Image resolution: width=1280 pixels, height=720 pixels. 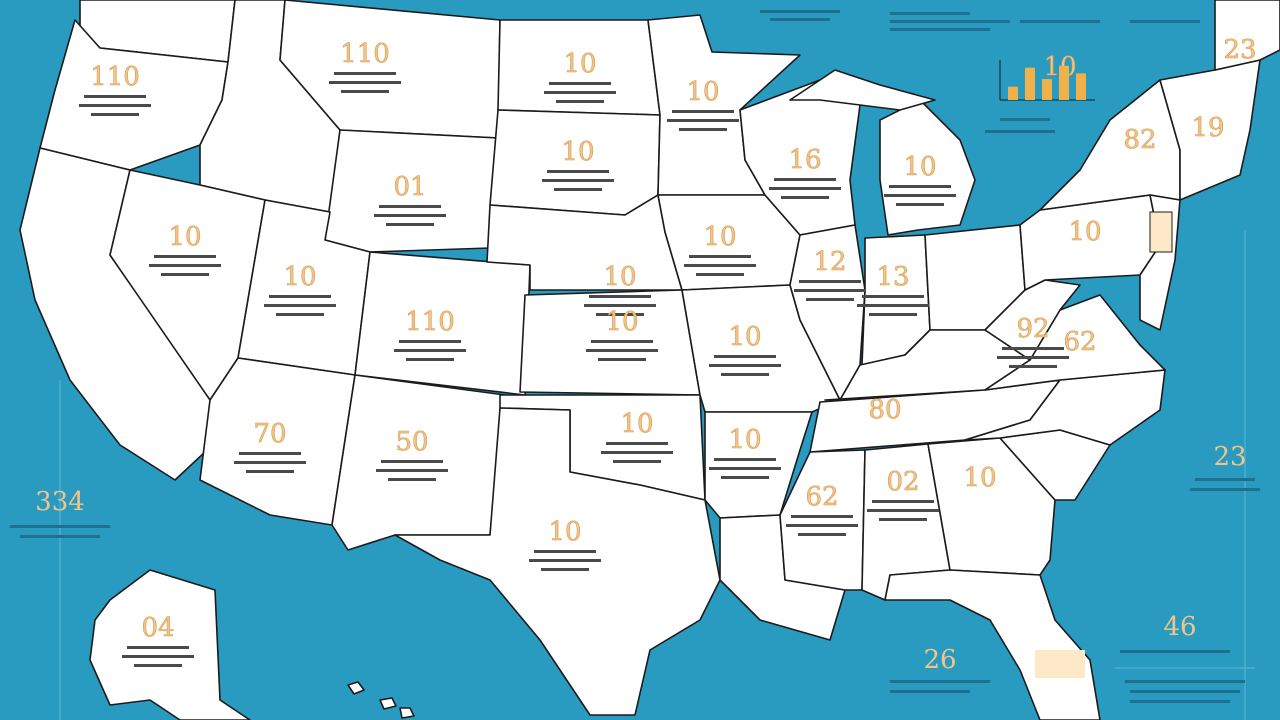 What do you see at coordinates (411, 442) in the screenshot?
I see `state-value: 50` at bounding box center [411, 442].